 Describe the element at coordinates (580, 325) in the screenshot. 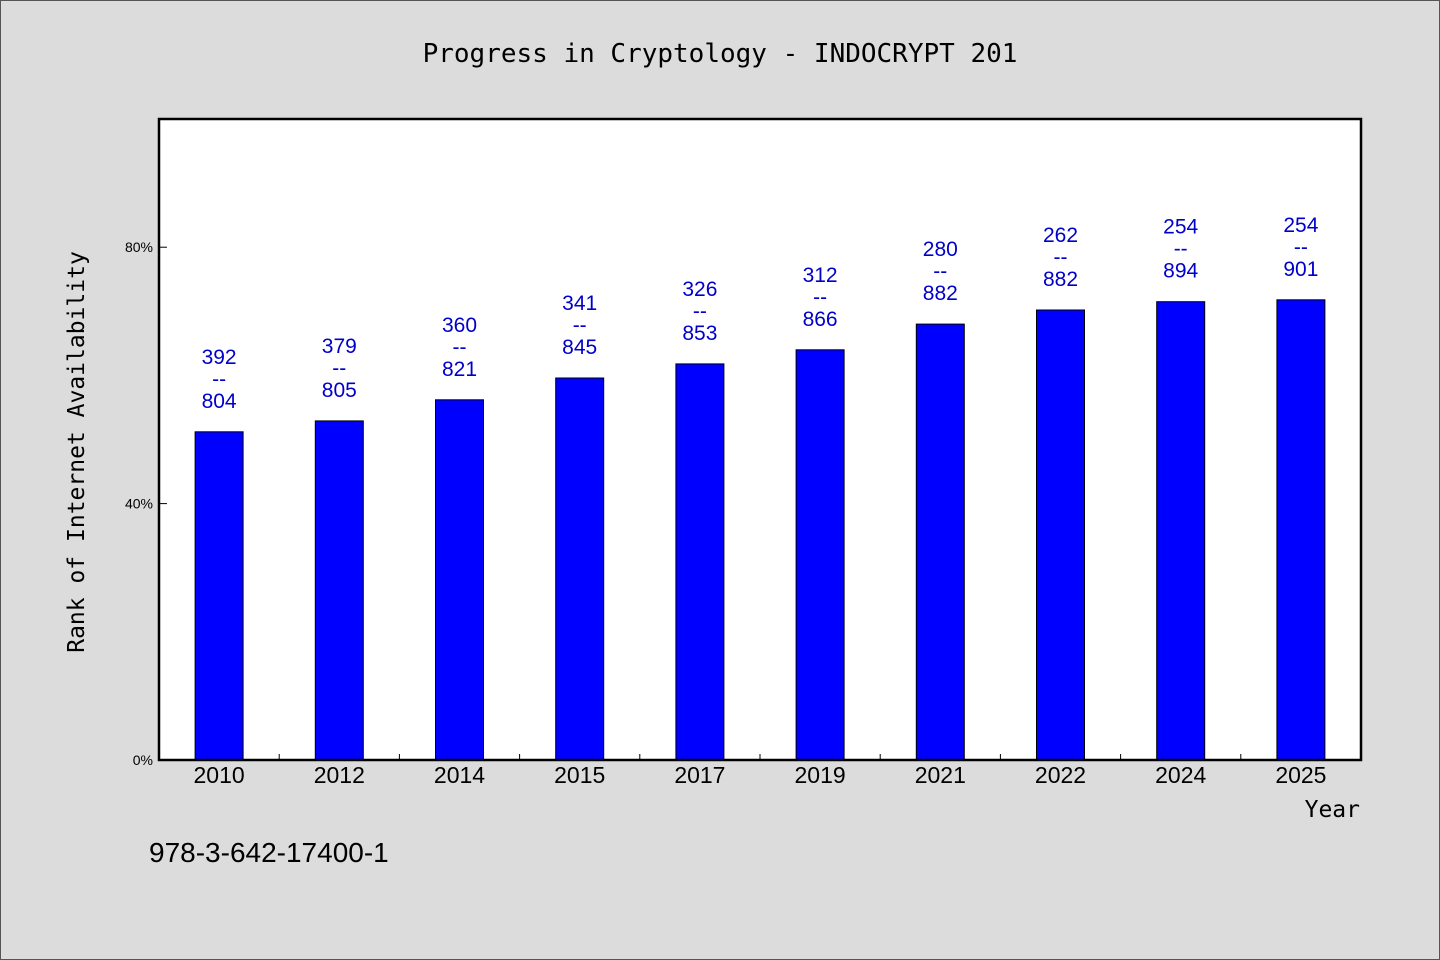

I see `data-label-2015-line-2: --` at that location.